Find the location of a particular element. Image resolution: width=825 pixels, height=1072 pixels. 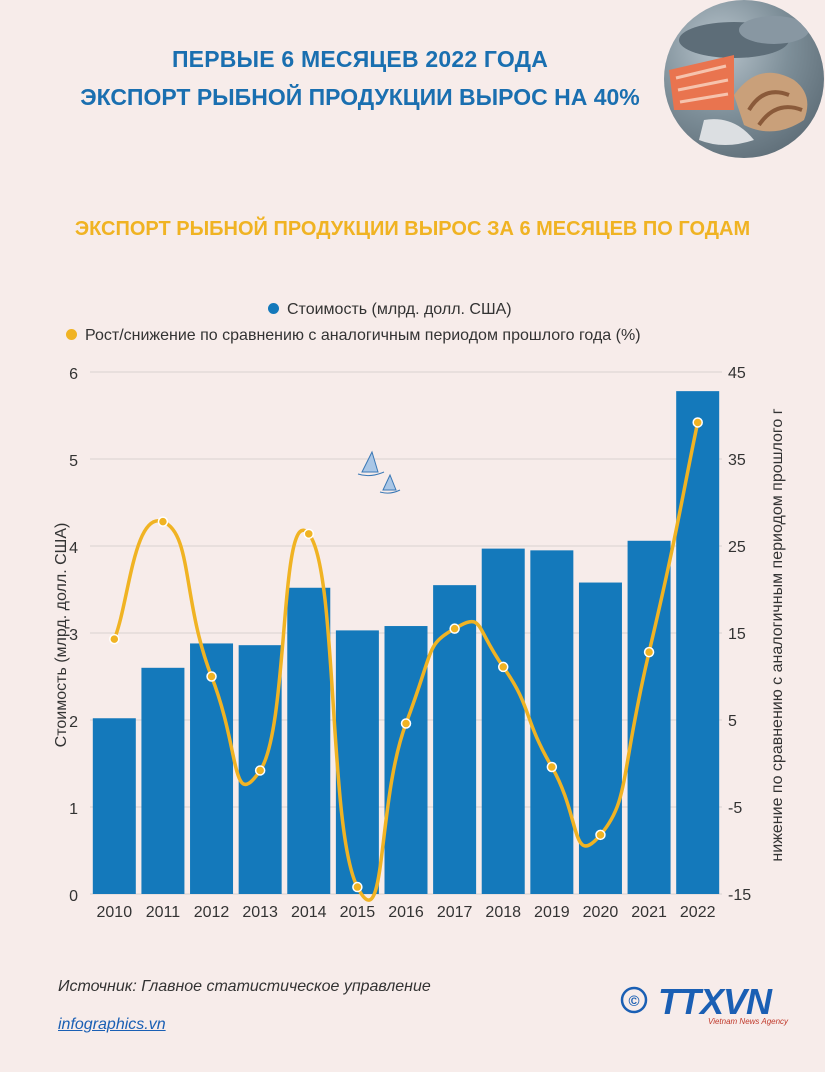

growth-point-2016 is located at coordinates (406, 723).